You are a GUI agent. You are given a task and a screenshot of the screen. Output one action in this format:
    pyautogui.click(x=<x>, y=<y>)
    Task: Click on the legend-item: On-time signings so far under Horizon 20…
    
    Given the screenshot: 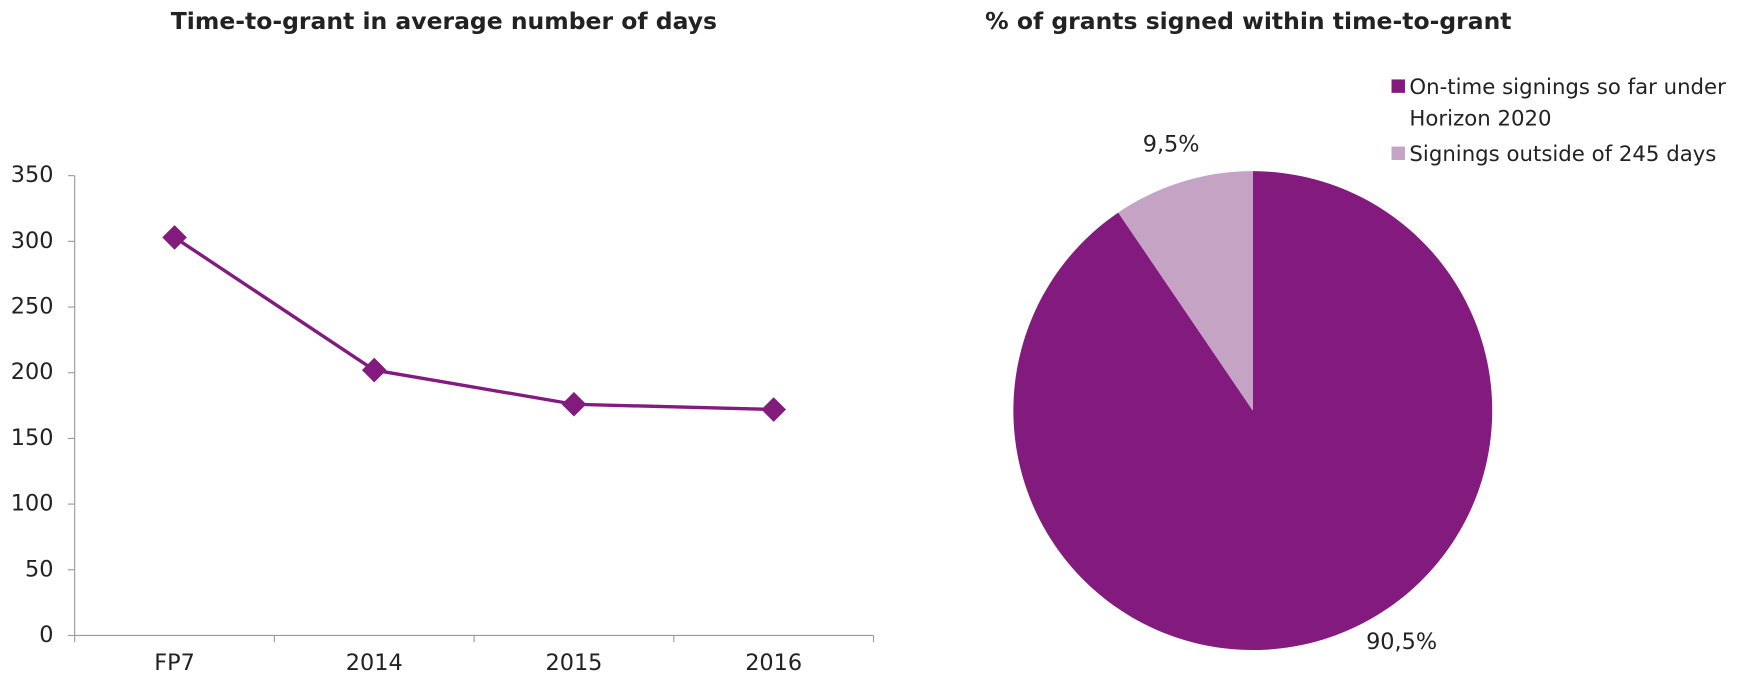 What is the action you would take?
    pyautogui.click(x=1567, y=102)
    